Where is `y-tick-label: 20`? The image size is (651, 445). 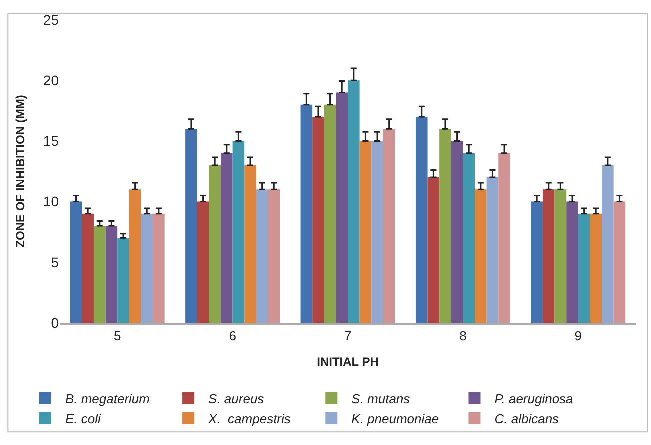 y-tick-label: 20 is located at coordinates (51, 80).